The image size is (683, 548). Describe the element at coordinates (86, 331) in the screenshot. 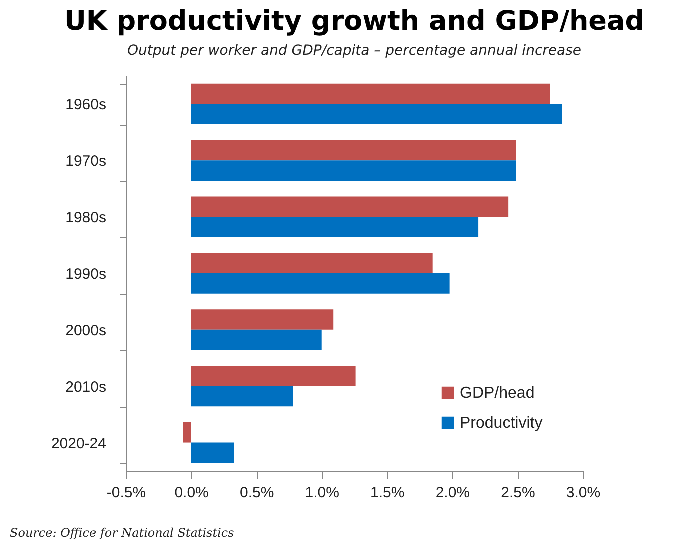

I see `y-tick-label: 2000s` at that location.